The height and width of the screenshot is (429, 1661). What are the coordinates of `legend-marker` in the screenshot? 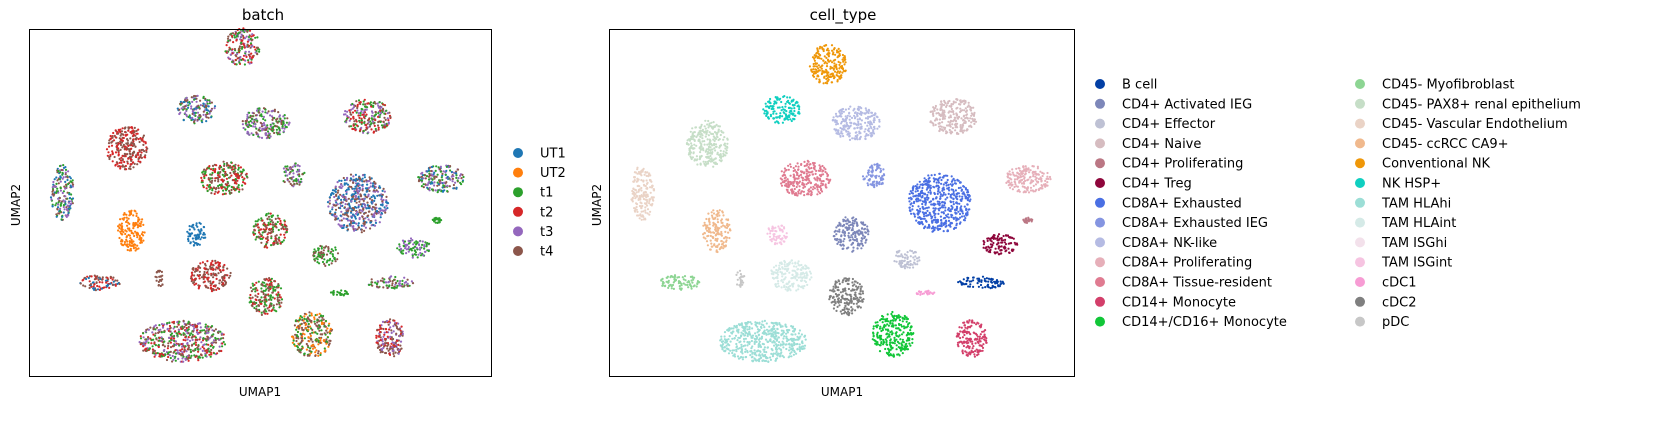 It's located at (518, 172).